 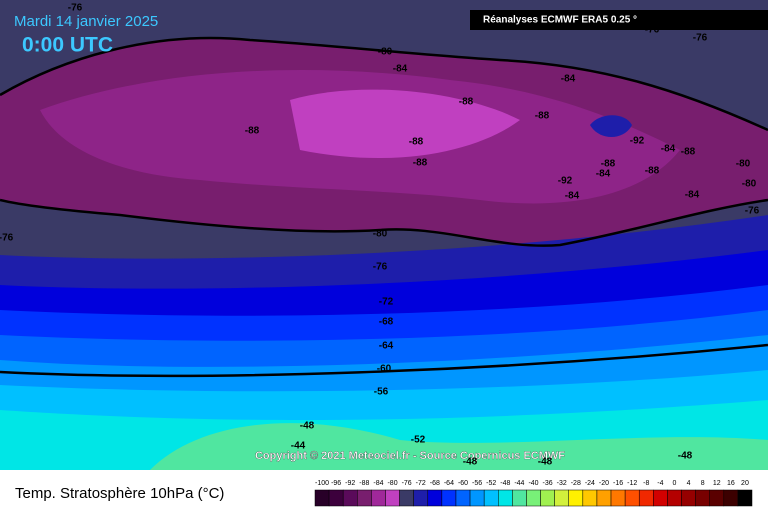 I want to click on legend-tick-label: 12, so click(x=717, y=483).